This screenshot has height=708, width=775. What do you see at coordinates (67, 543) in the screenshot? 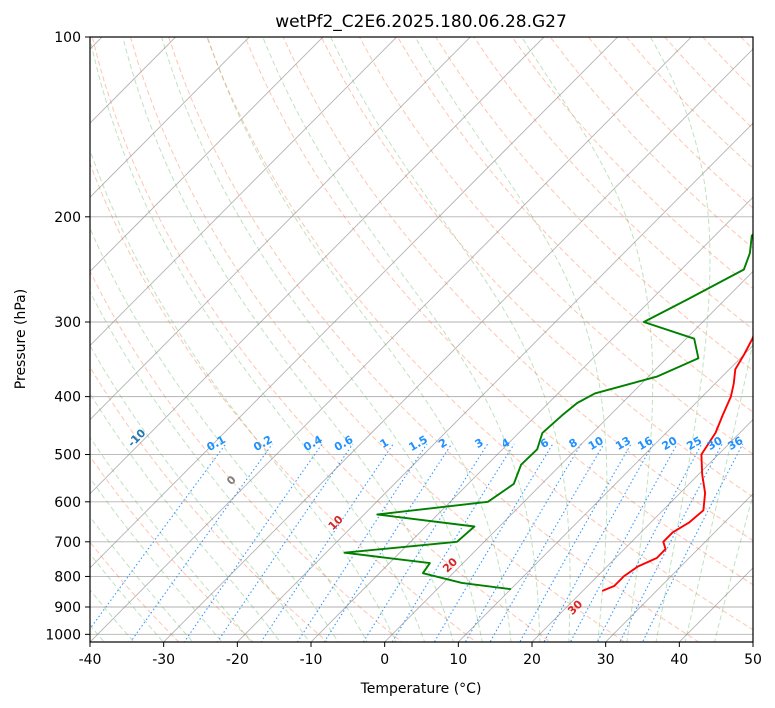
I see `y-tick-label: 700` at bounding box center [67, 543].